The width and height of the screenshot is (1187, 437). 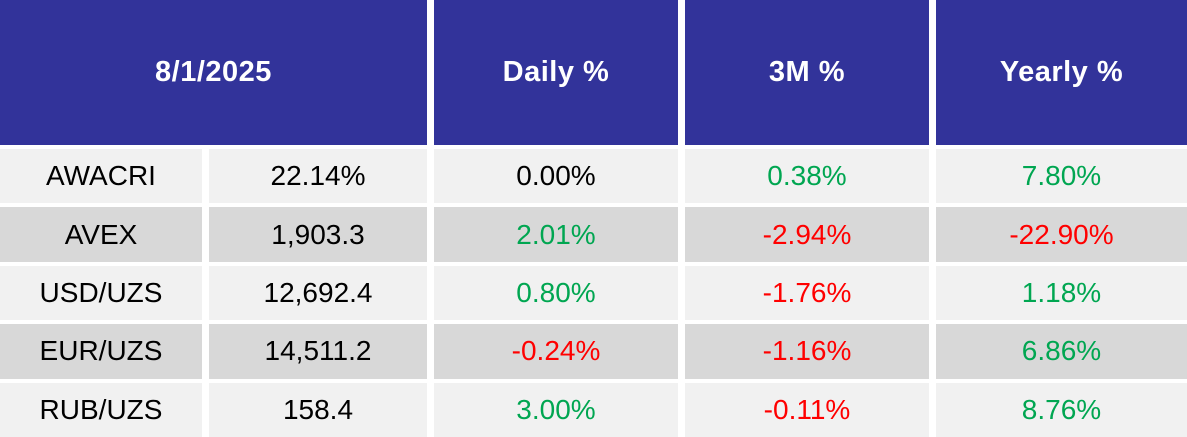 I want to click on instrument-value: 12,692.4, so click(x=318, y=293).